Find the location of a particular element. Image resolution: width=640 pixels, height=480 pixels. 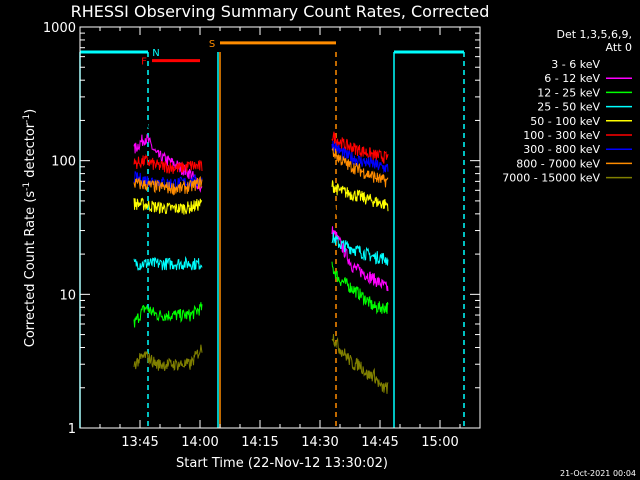

y-axis-label-main: Corrected Count Rate (s is located at coordinates (30, 269).